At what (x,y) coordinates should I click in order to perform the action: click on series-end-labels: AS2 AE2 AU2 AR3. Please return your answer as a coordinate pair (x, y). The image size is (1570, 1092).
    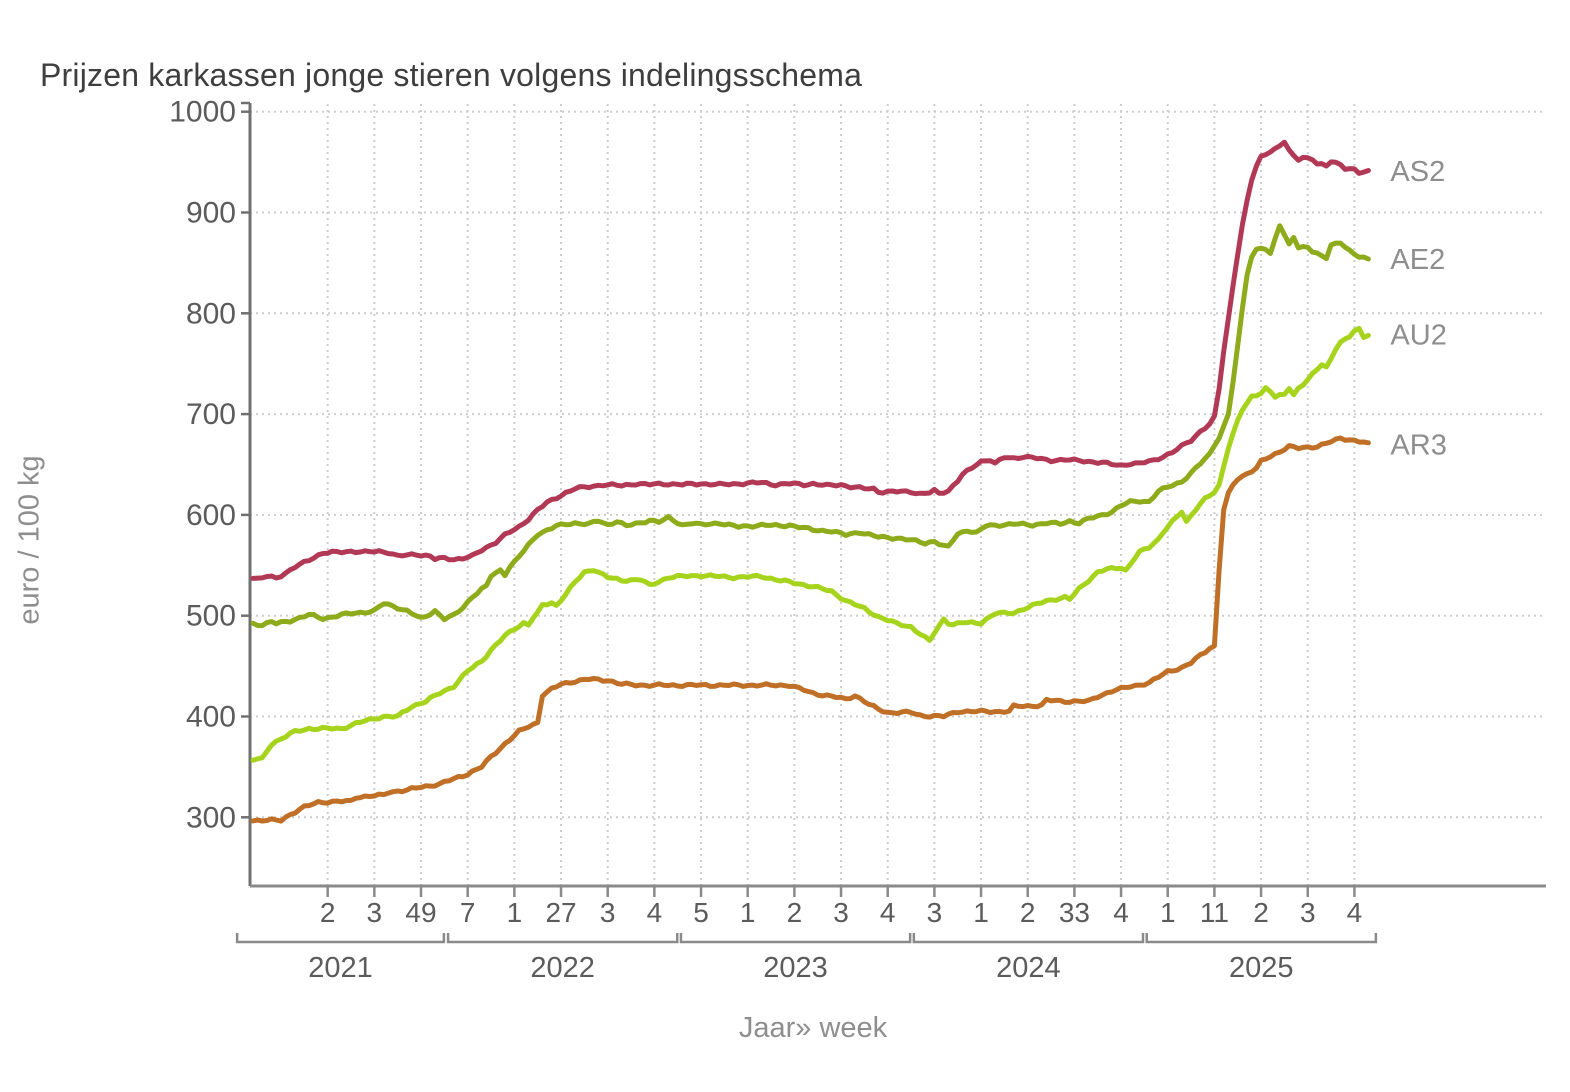
    Looking at the image, I should click on (1418, 308).